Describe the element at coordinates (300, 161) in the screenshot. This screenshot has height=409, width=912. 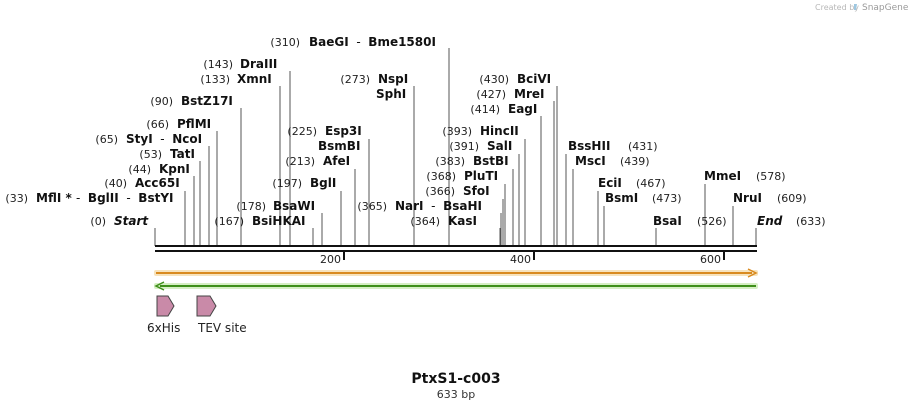
I see `site-pos: (213)` at that location.